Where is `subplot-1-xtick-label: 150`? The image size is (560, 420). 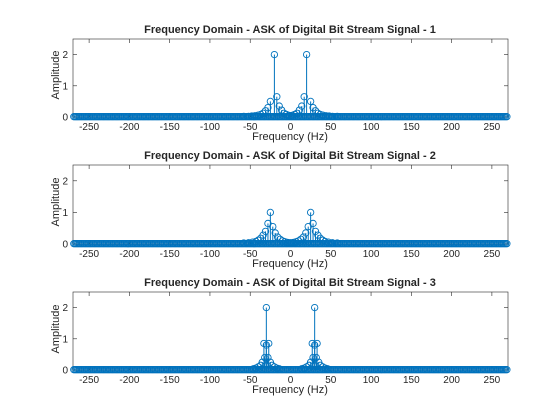
subplot-1-xtick-label: 150 is located at coordinates (411, 127).